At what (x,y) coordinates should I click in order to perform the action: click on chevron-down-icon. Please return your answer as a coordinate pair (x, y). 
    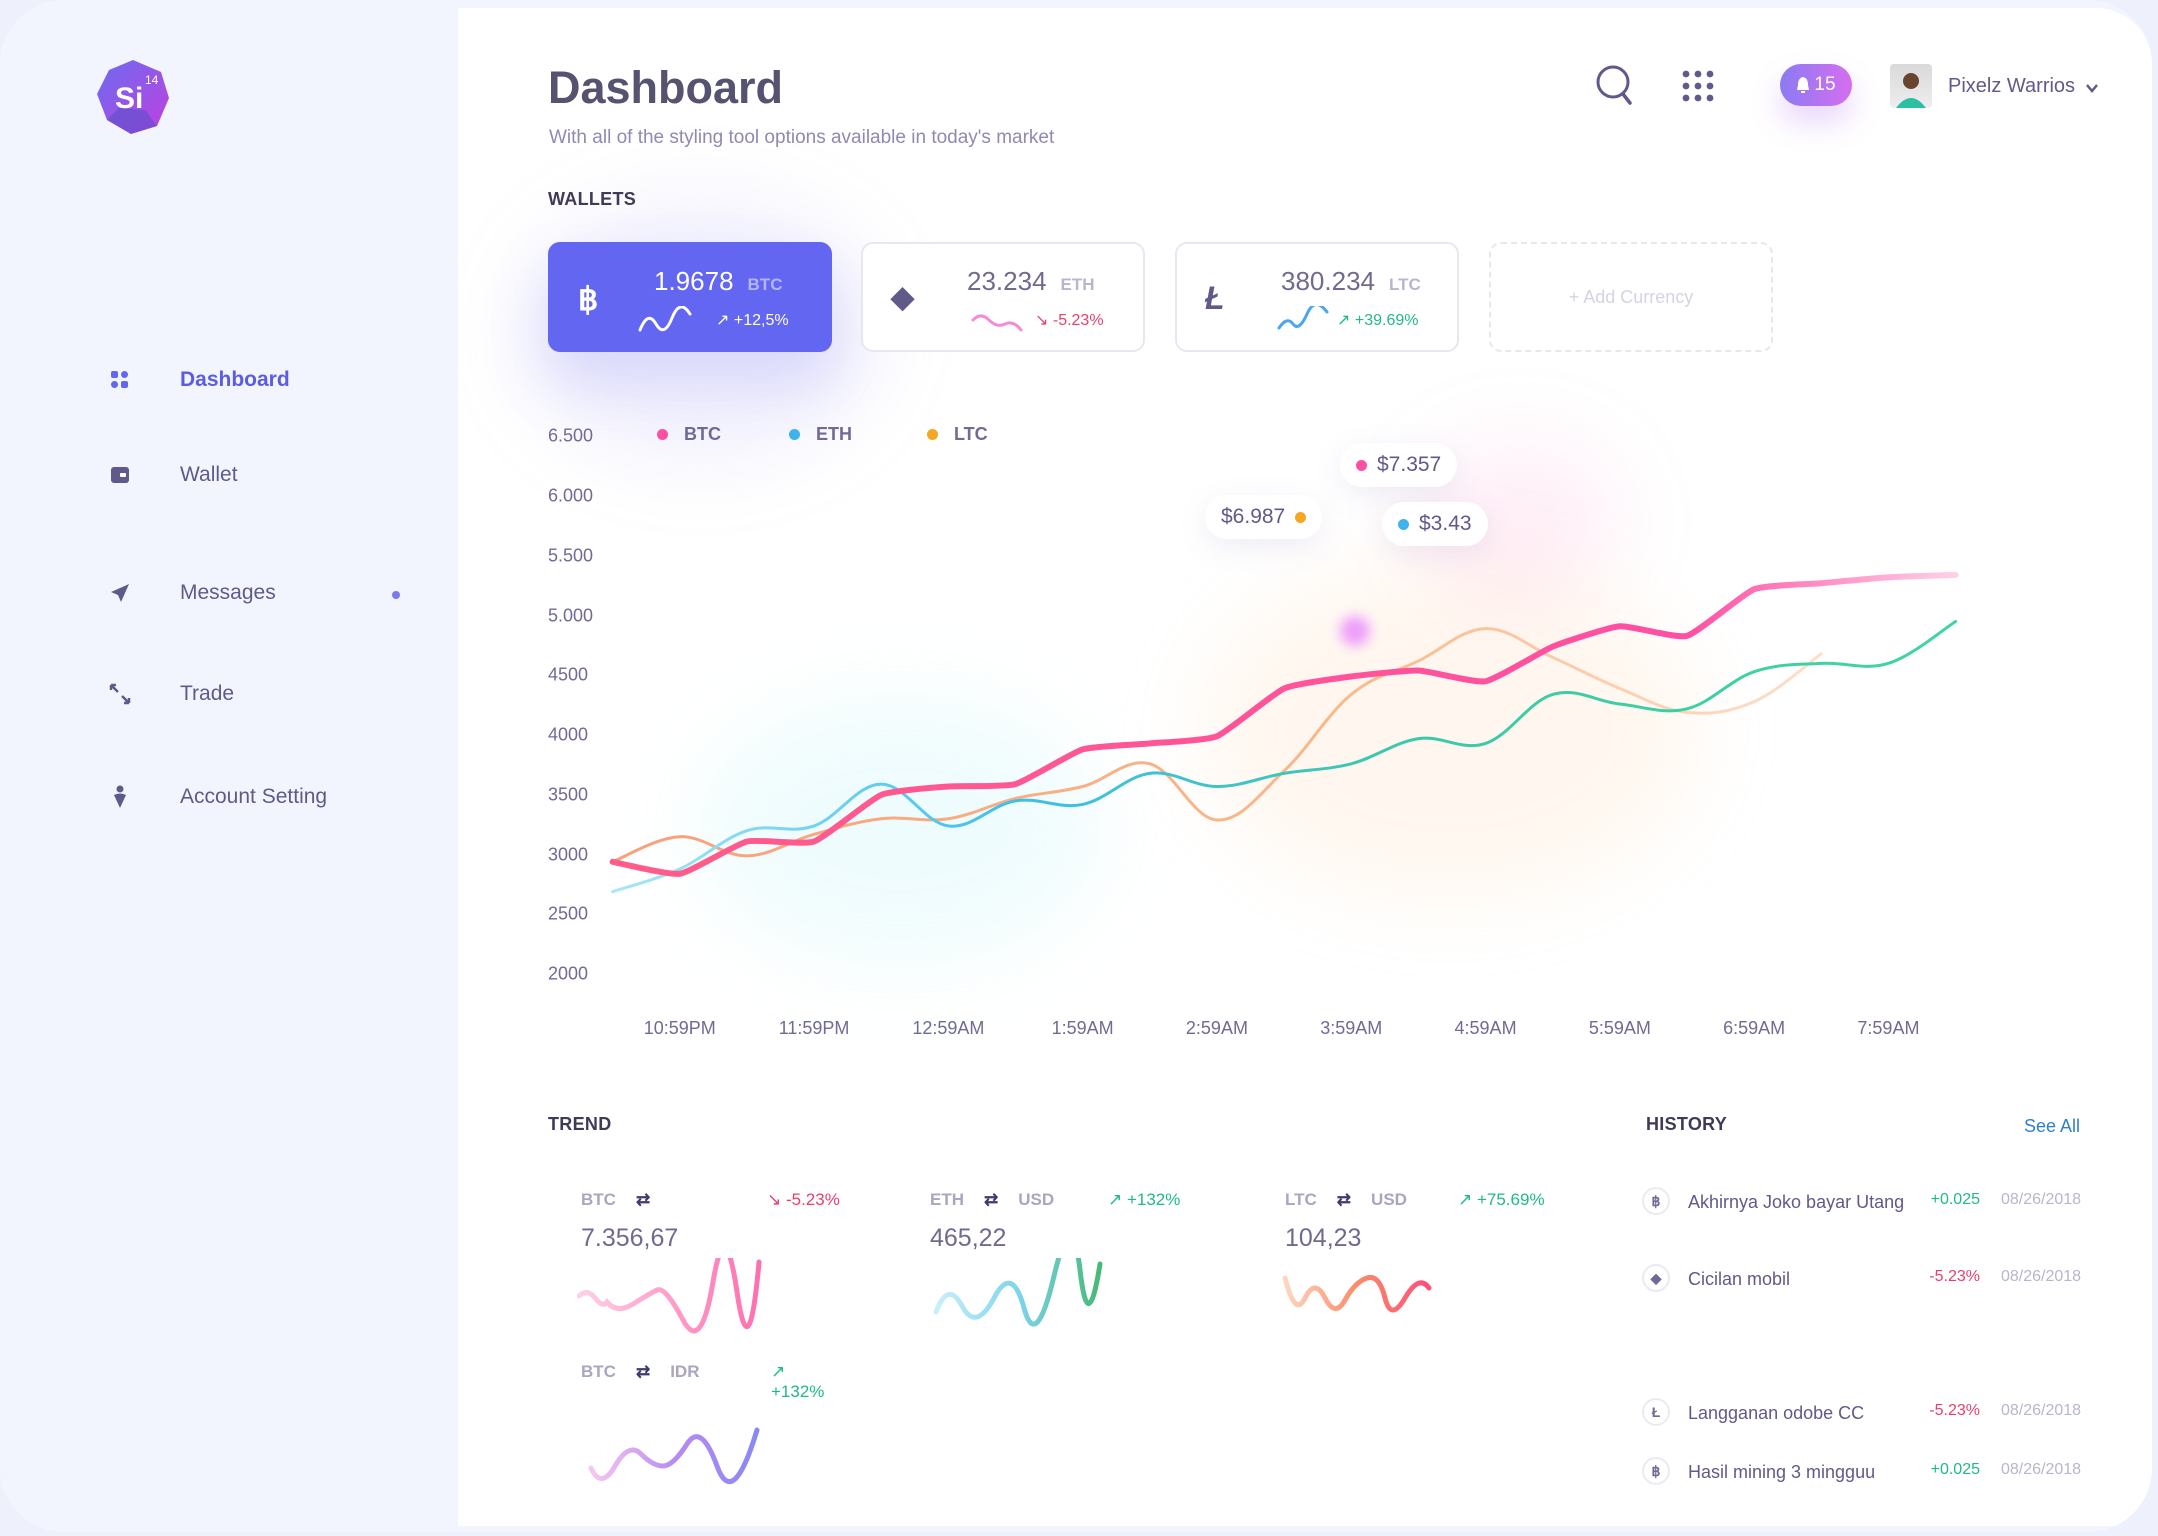
    Looking at the image, I should click on (2092, 89).